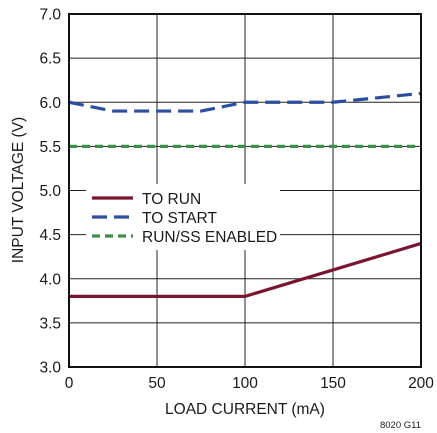 This screenshot has height=433, width=437. I want to click on x-tick-label: 150, so click(333, 383).